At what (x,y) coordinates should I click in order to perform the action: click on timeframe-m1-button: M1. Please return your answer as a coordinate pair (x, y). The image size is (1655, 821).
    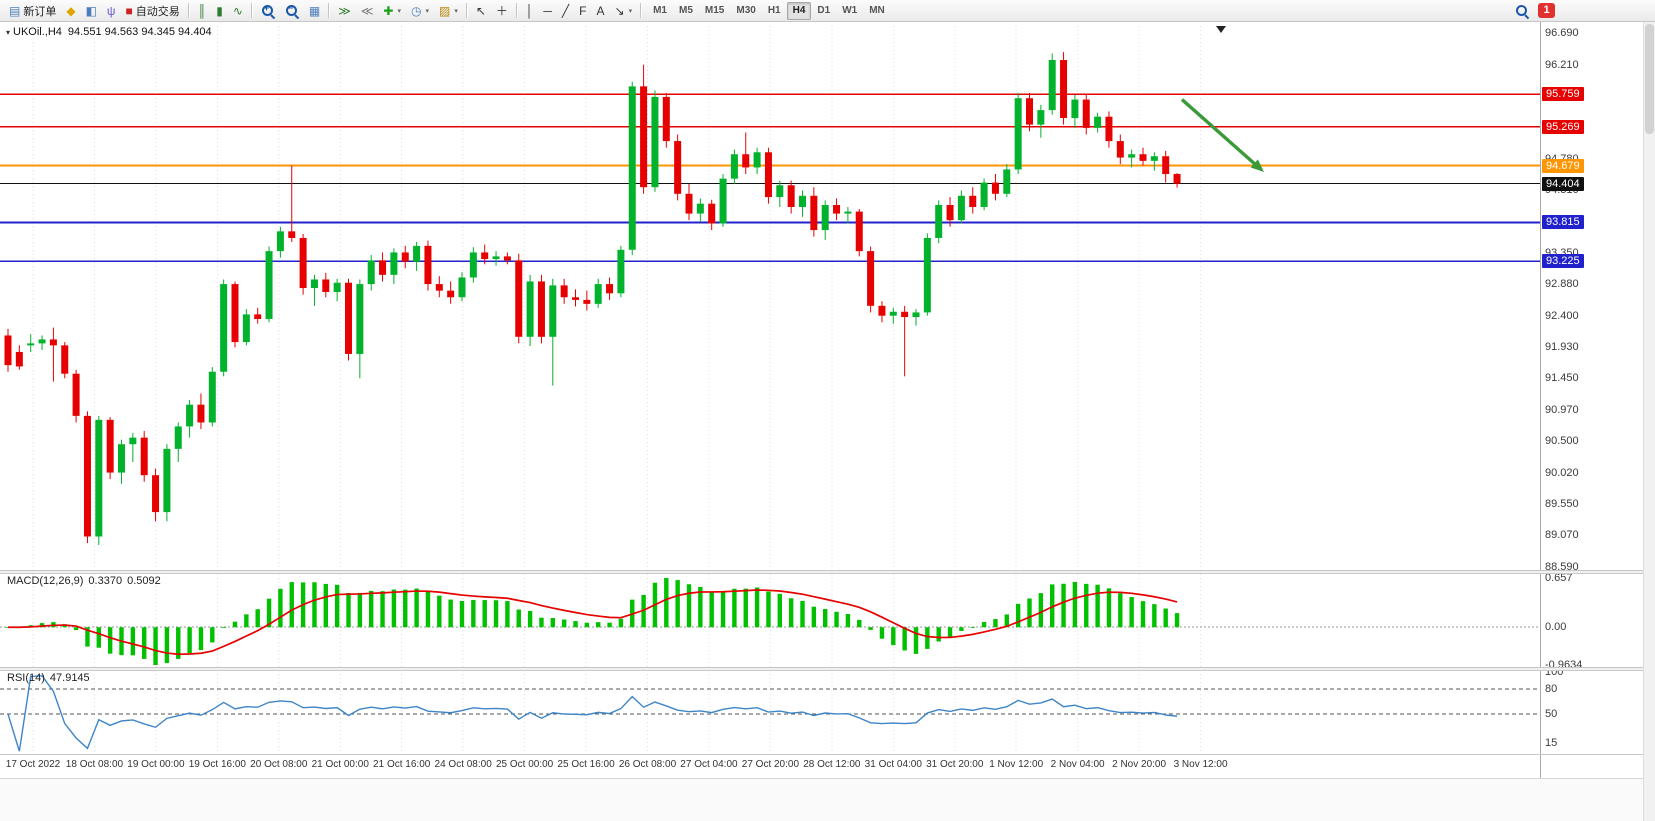
    Looking at the image, I should click on (660, 10).